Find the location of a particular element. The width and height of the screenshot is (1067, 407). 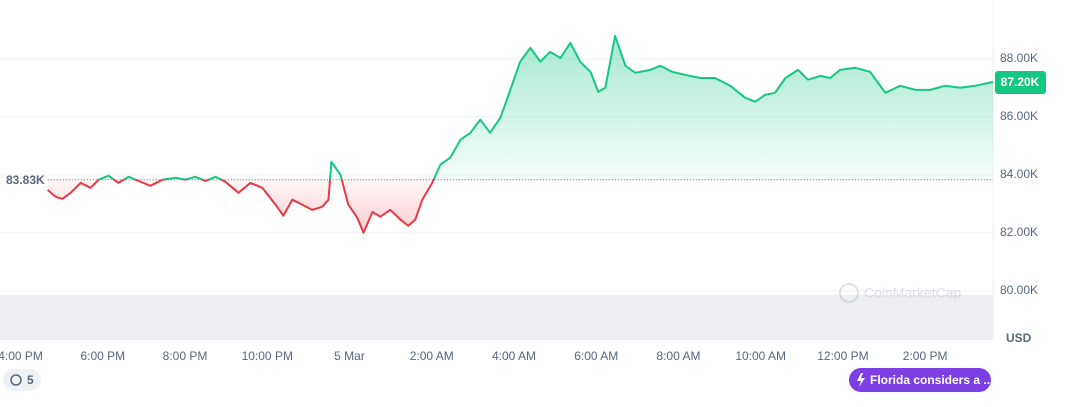

y-tick-label: 80.00K is located at coordinates (1019, 290).